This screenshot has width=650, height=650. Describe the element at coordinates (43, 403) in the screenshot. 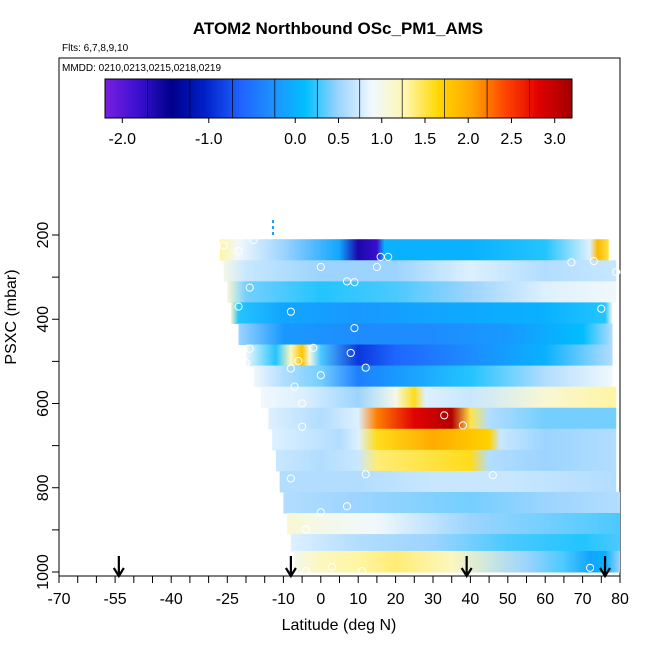

I see `y-tick-label: 600` at that location.